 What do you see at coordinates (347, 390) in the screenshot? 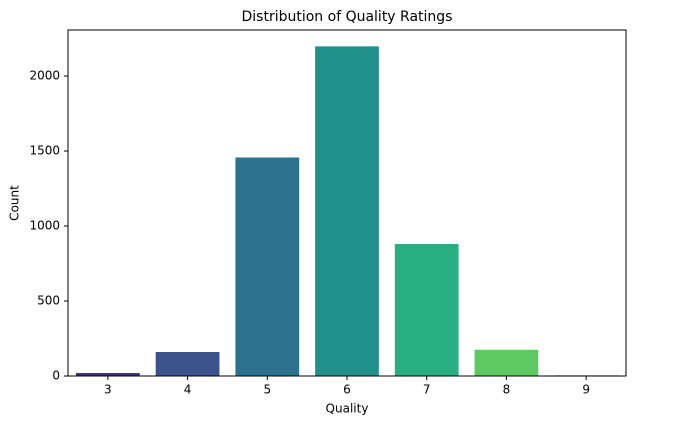
I see `x-tick-label: 6` at bounding box center [347, 390].